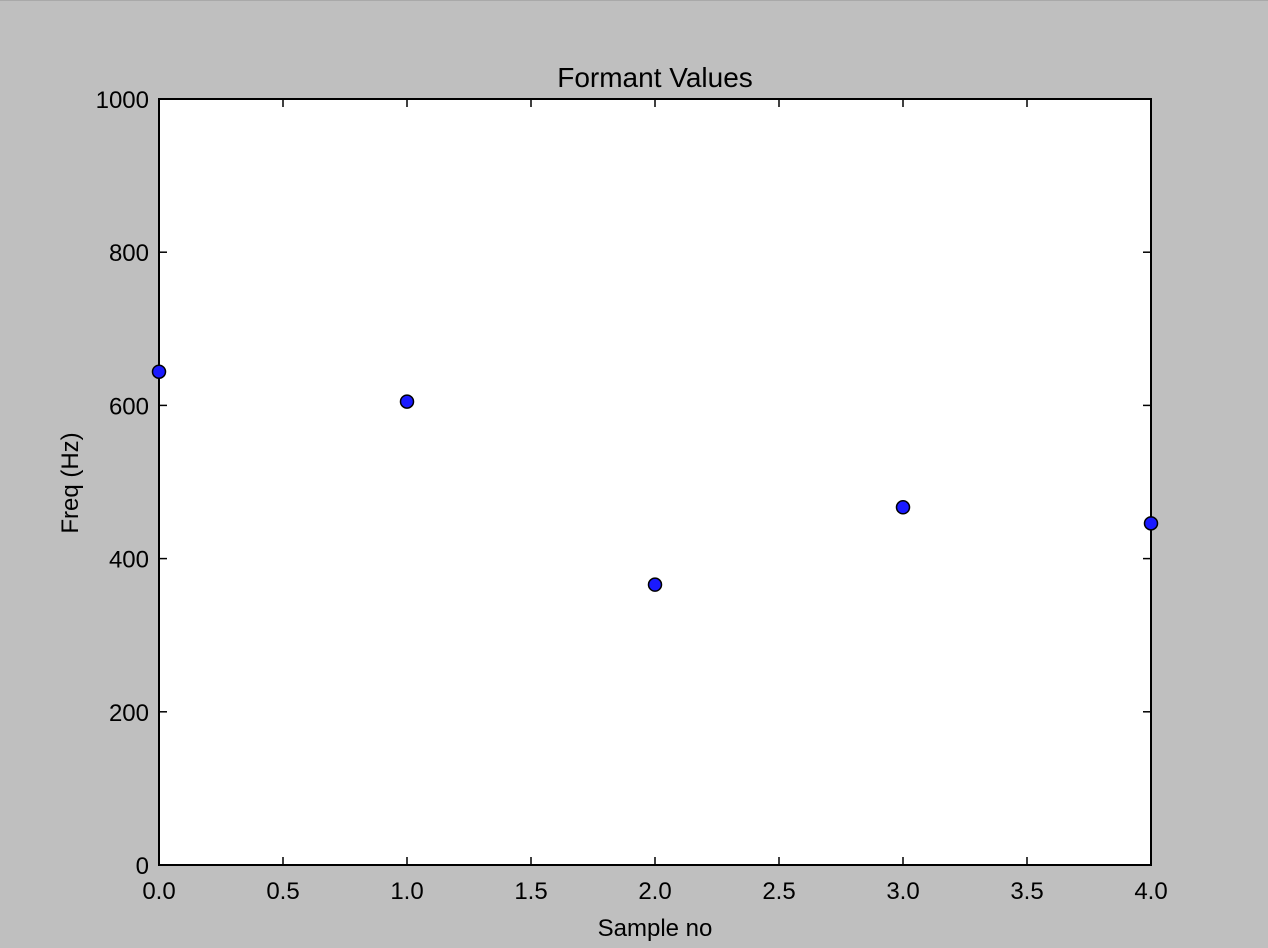 This screenshot has width=1268, height=948. Describe the element at coordinates (129, 406) in the screenshot. I see `y-tick-label: 600` at that location.